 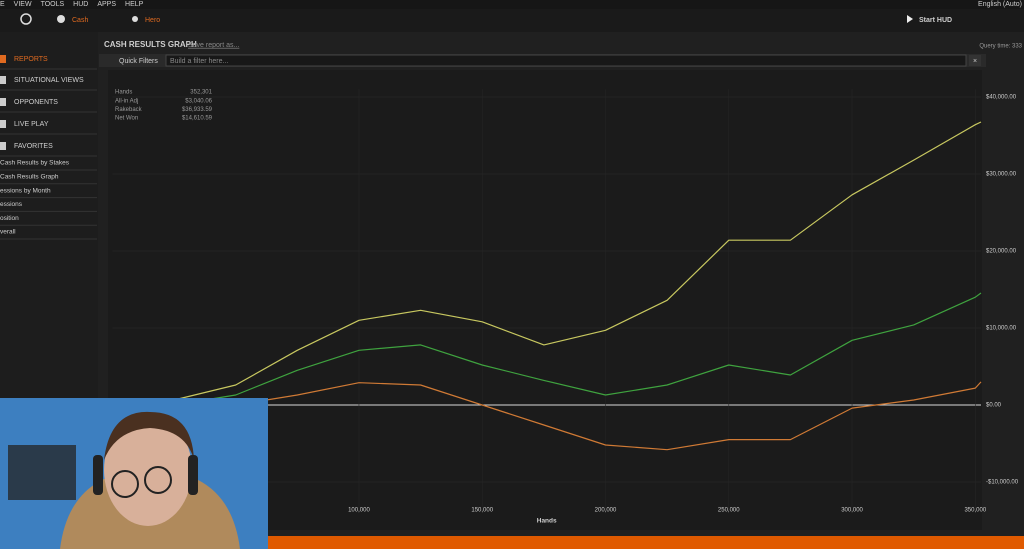 What do you see at coordinates (149, 435) in the screenshot?
I see `person-hair` at bounding box center [149, 435].